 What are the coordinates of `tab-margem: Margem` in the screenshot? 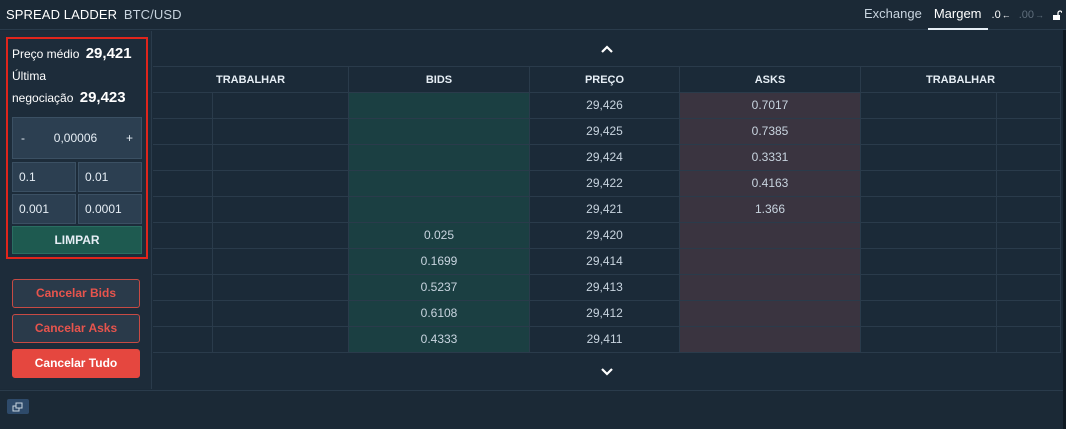 It's located at (957, 15).